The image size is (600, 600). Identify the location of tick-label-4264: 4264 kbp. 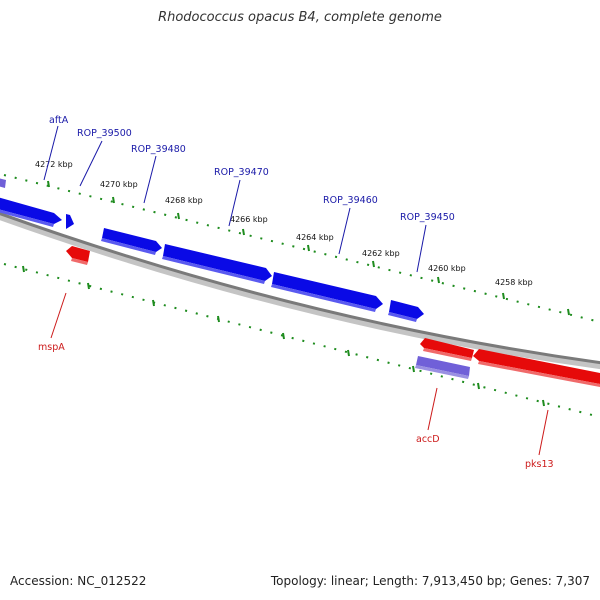
(315, 237).